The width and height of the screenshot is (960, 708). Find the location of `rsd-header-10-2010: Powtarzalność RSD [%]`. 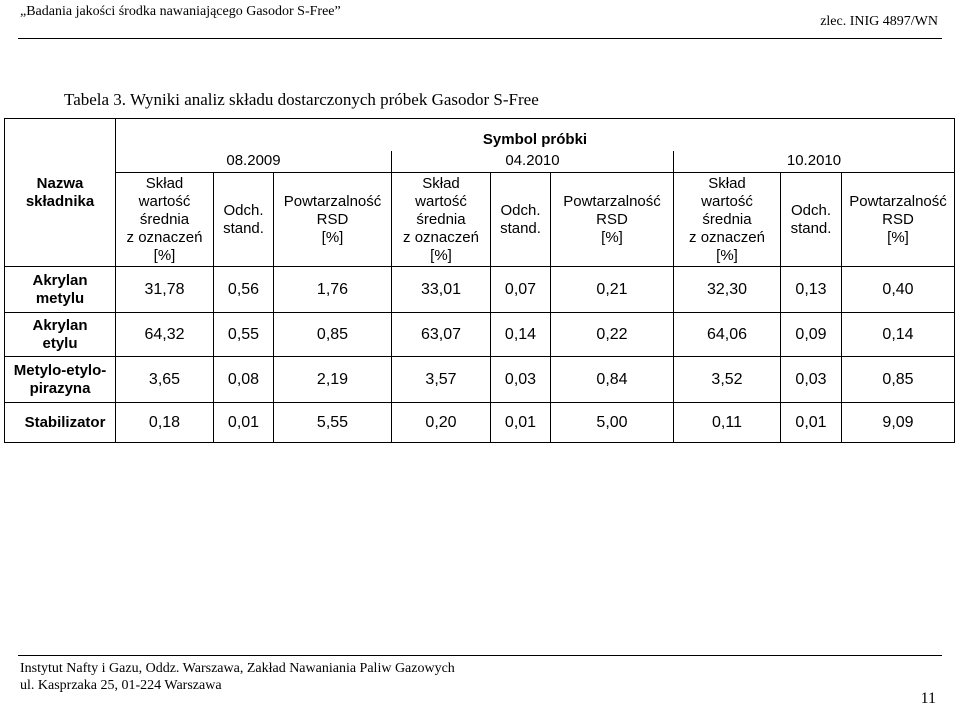

rsd-header-10-2010: Powtarzalność RSD [%] is located at coordinates (898, 219).